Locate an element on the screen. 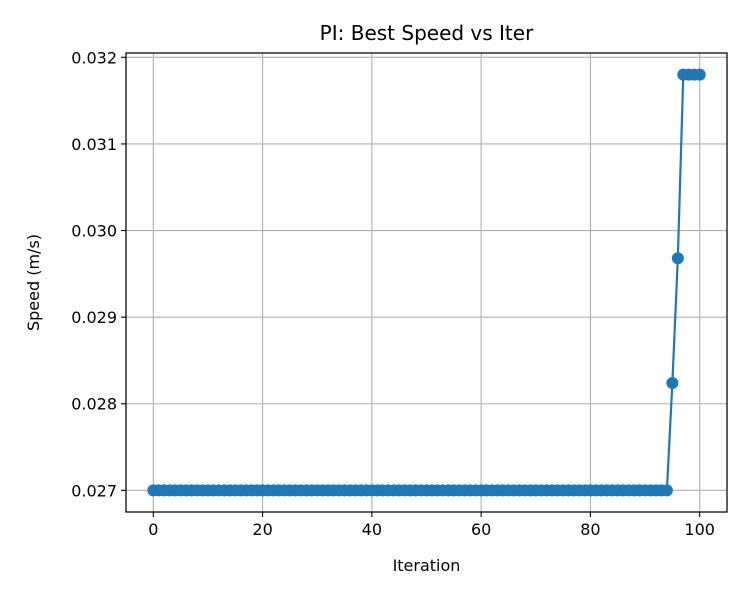 The width and height of the screenshot is (750, 600). x-tick-label: 20 is located at coordinates (262, 529).